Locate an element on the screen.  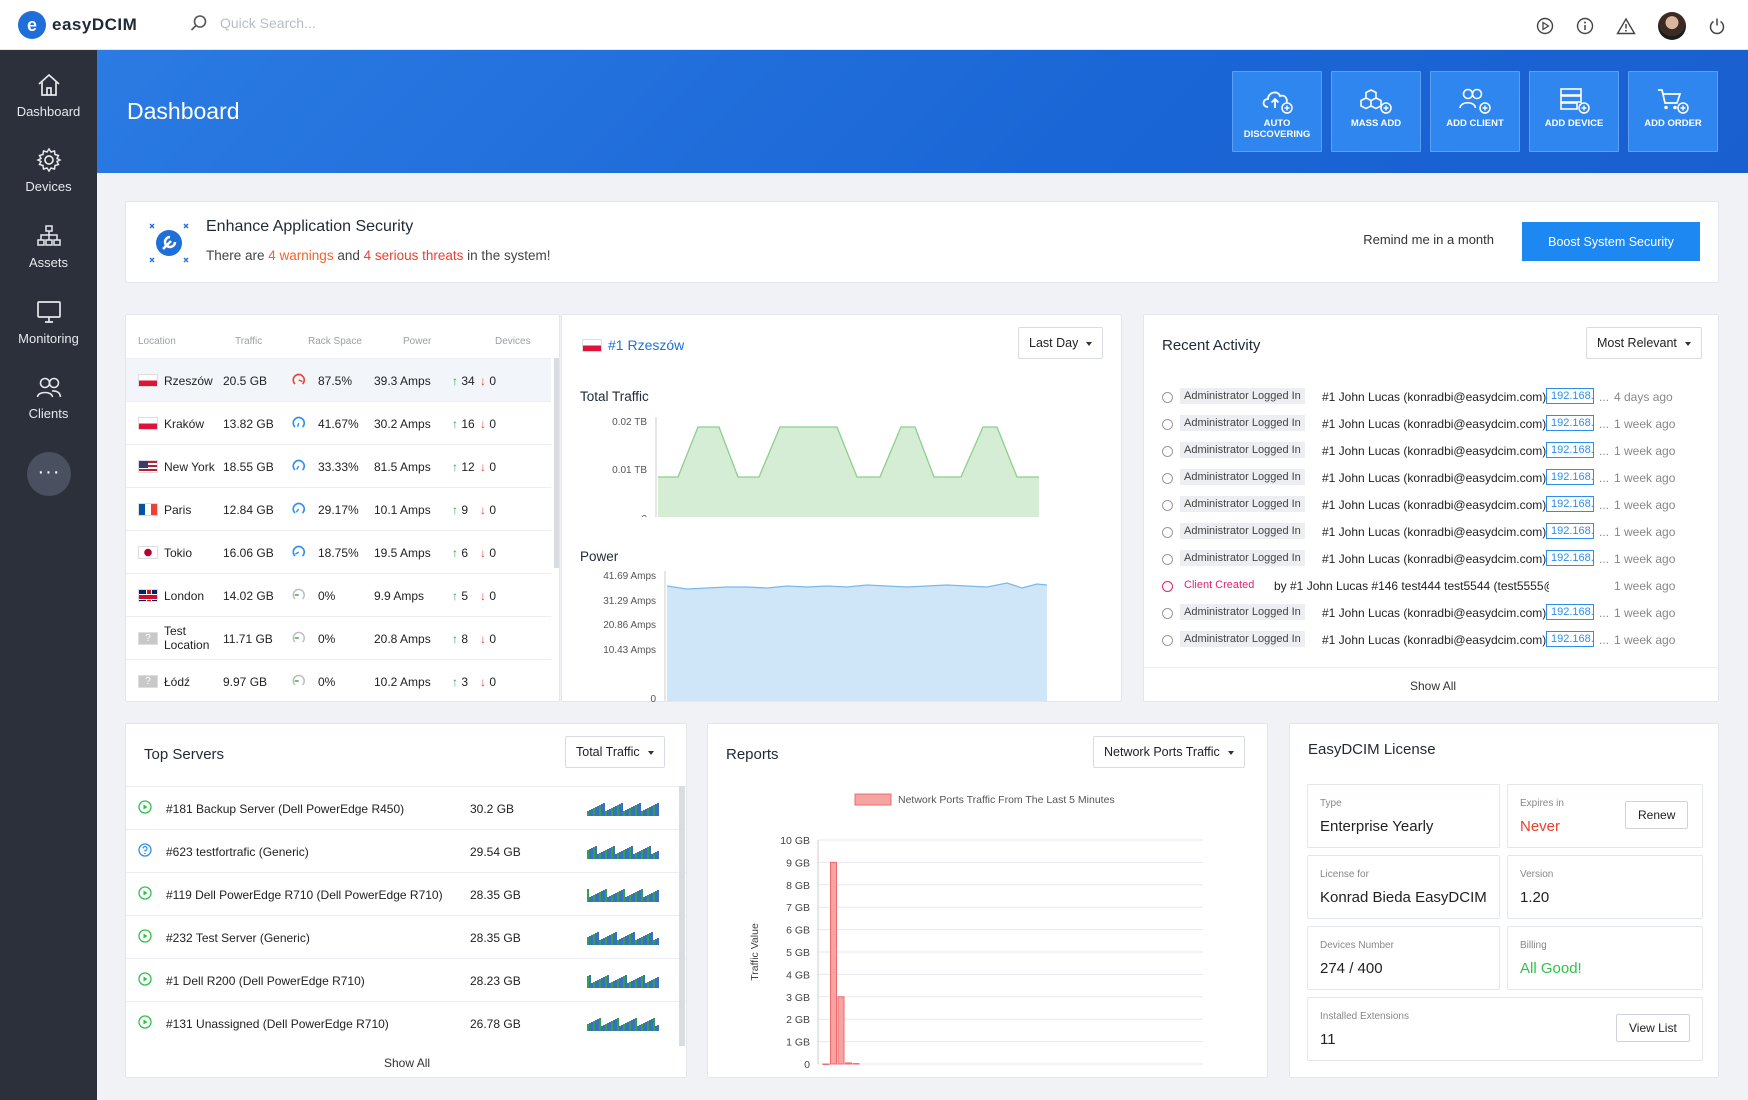
view-list-button: View List is located at coordinates (1653, 1028).